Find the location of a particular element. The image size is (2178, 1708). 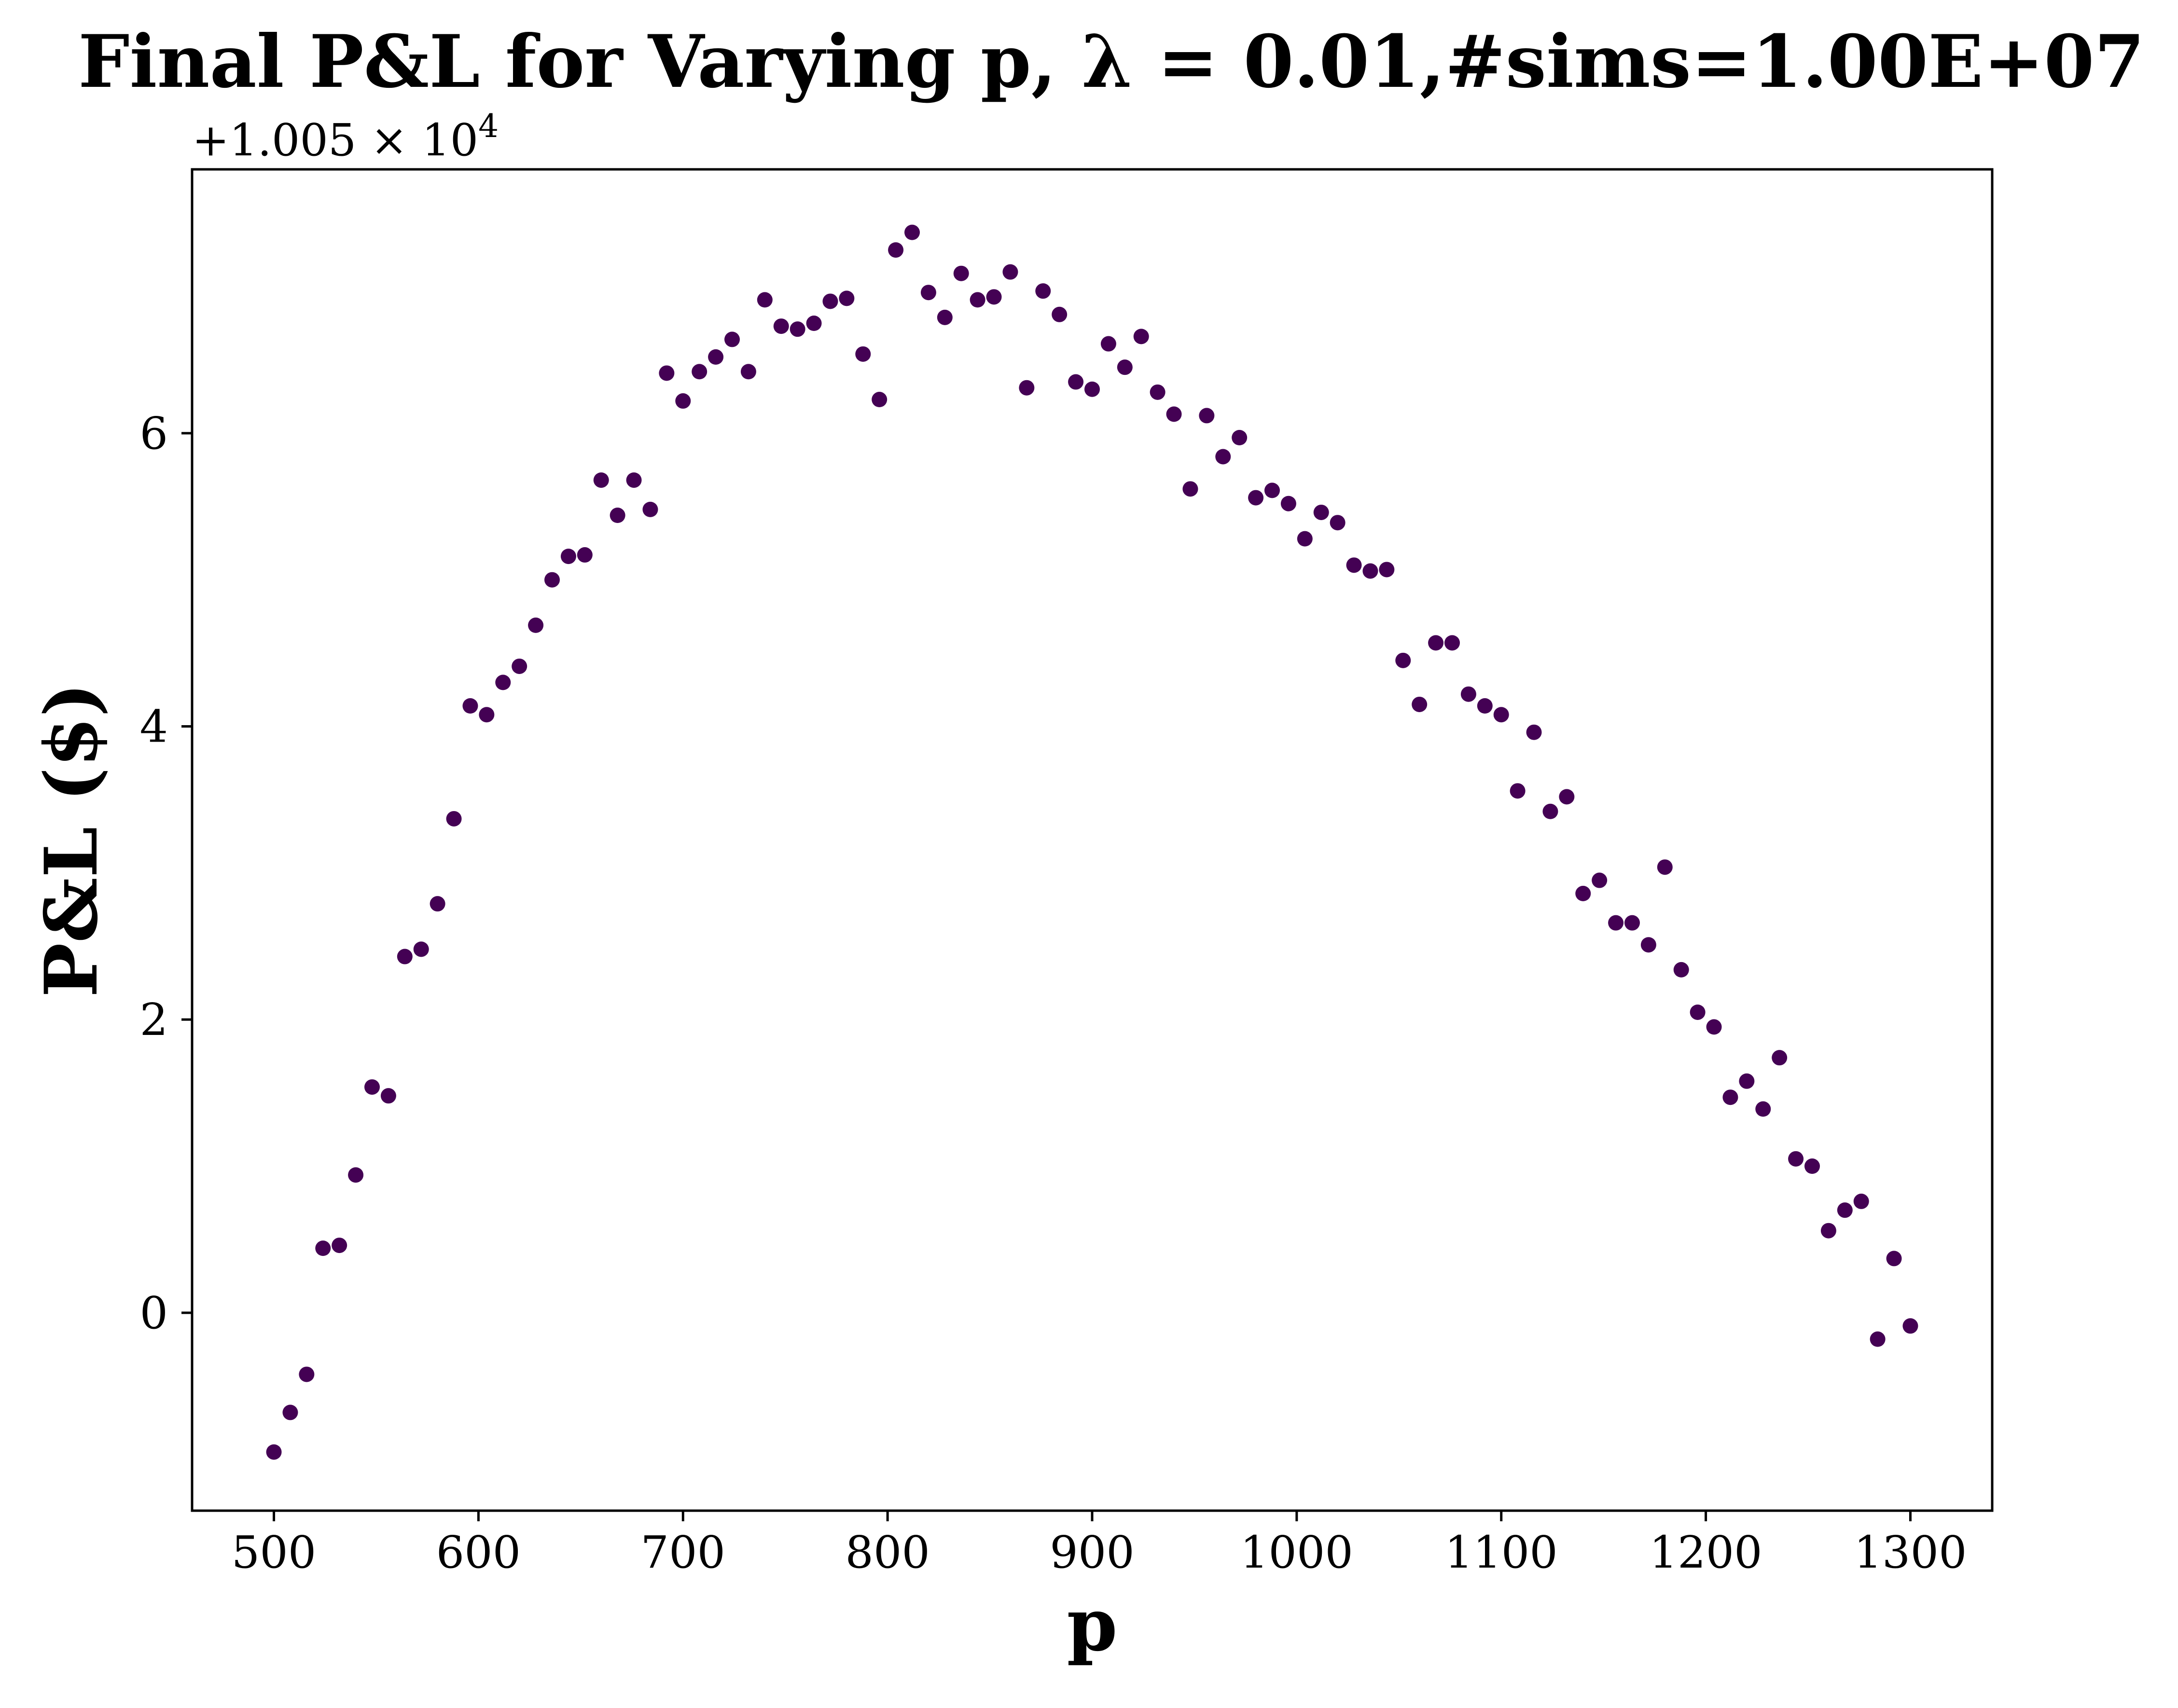

x-tick-label: 1300 is located at coordinates (1911, 1552).